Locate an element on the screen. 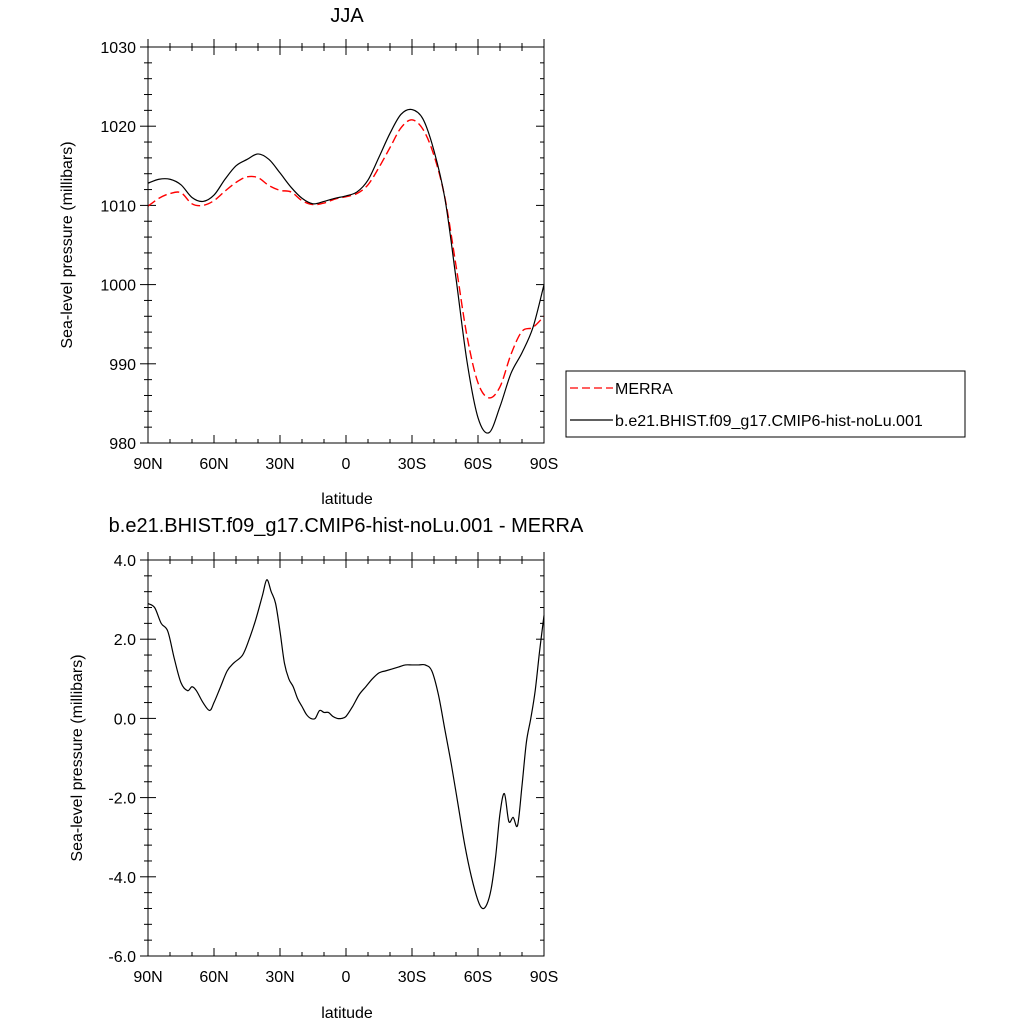  top-x-tick-label: 0 is located at coordinates (346, 464).